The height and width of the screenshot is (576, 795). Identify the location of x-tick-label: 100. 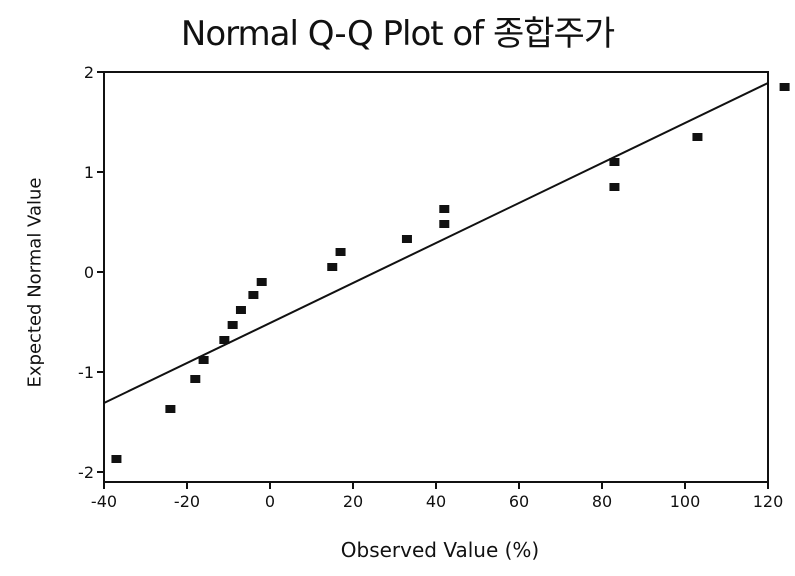
(685, 501).